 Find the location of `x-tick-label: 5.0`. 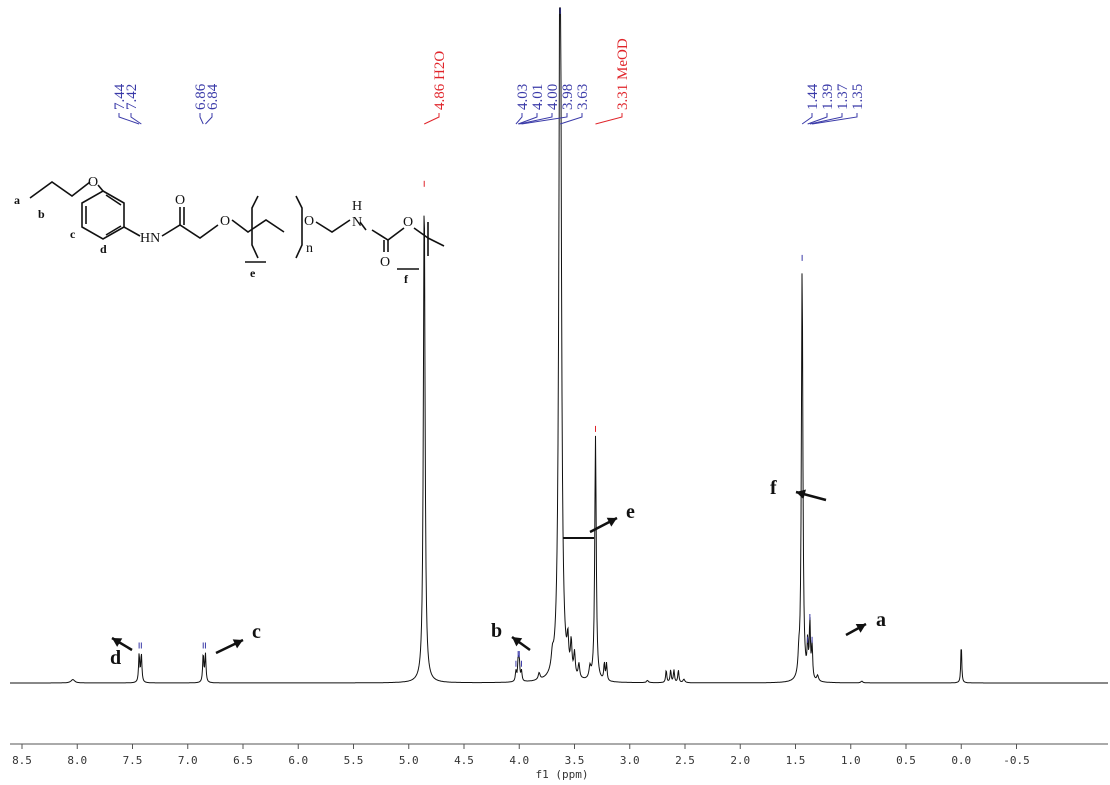

x-tick-label: 5.0 is located at coordinates (409, 760).